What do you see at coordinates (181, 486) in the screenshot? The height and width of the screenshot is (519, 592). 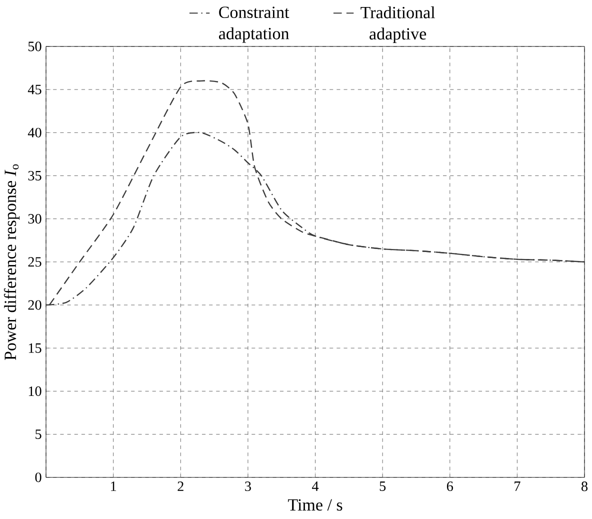 I see `x-tick-label: 2` at bounding box center [181, 486].